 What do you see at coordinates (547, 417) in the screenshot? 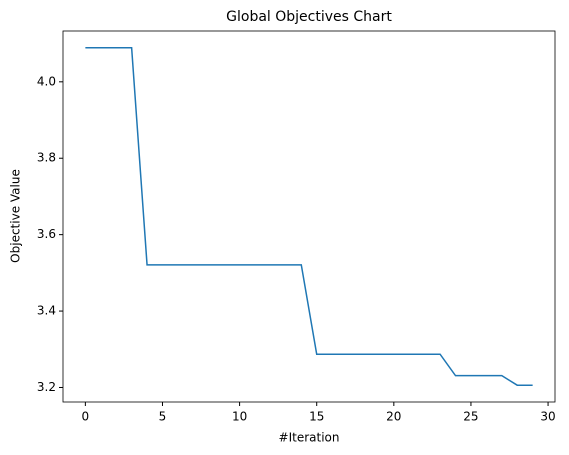
I see `x-tick-label: 30` at bounding box center [547, 417].